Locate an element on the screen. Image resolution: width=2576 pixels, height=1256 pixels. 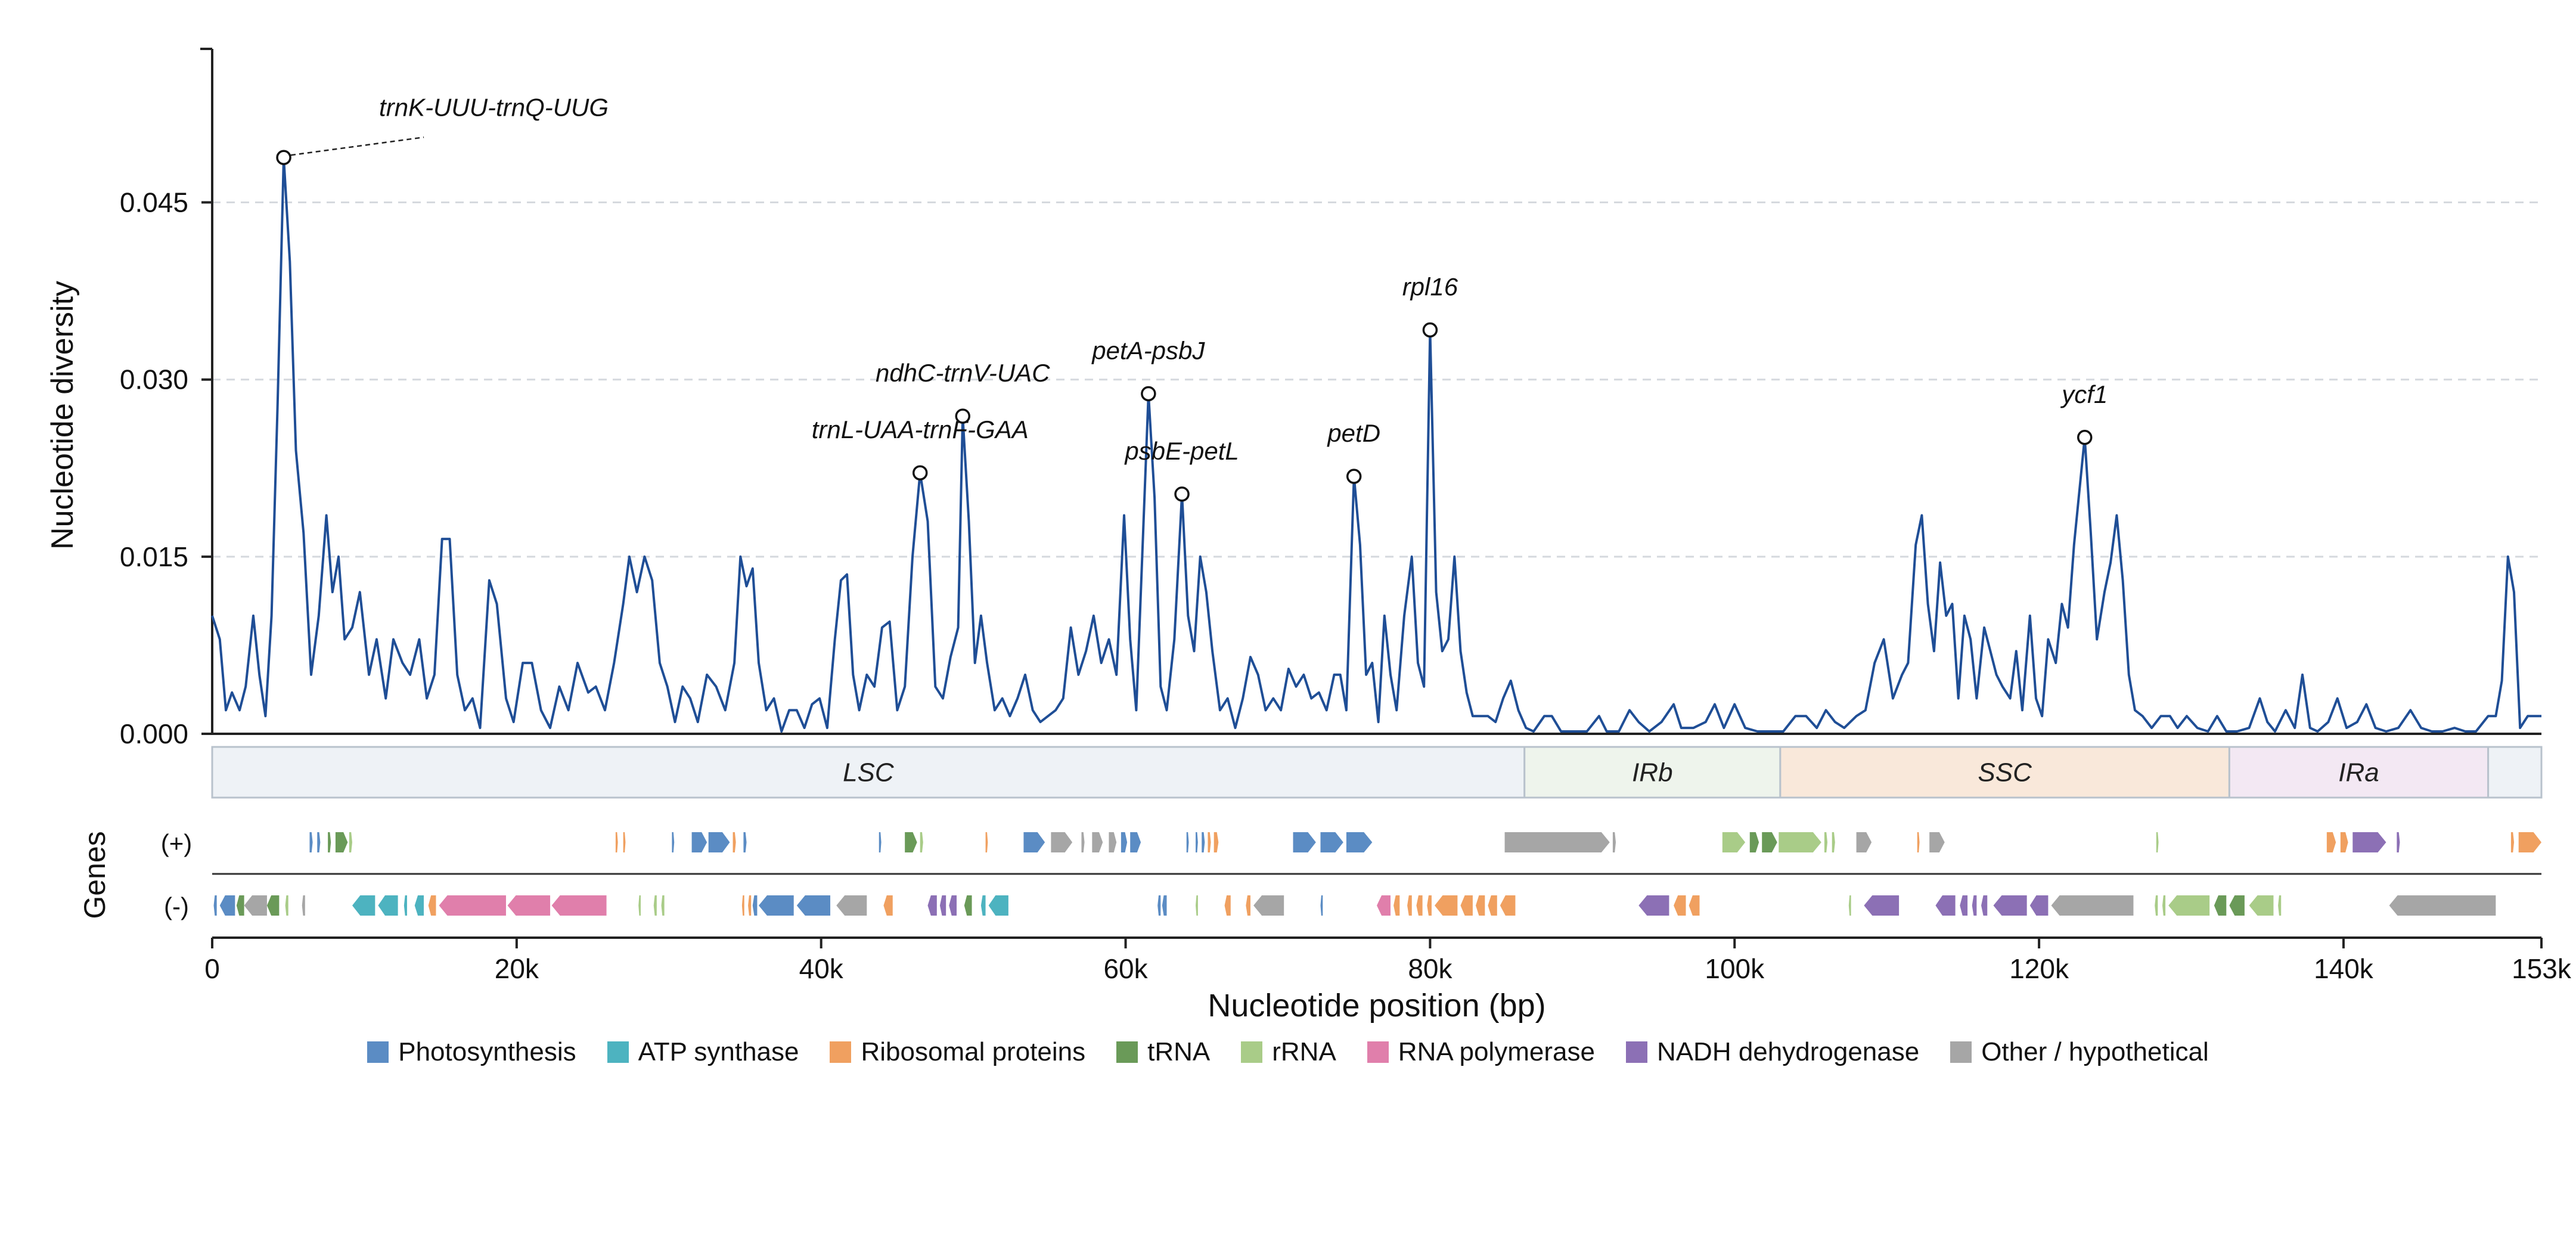
hotspot-label: ycf1 is located at coordinates (2084, 394).